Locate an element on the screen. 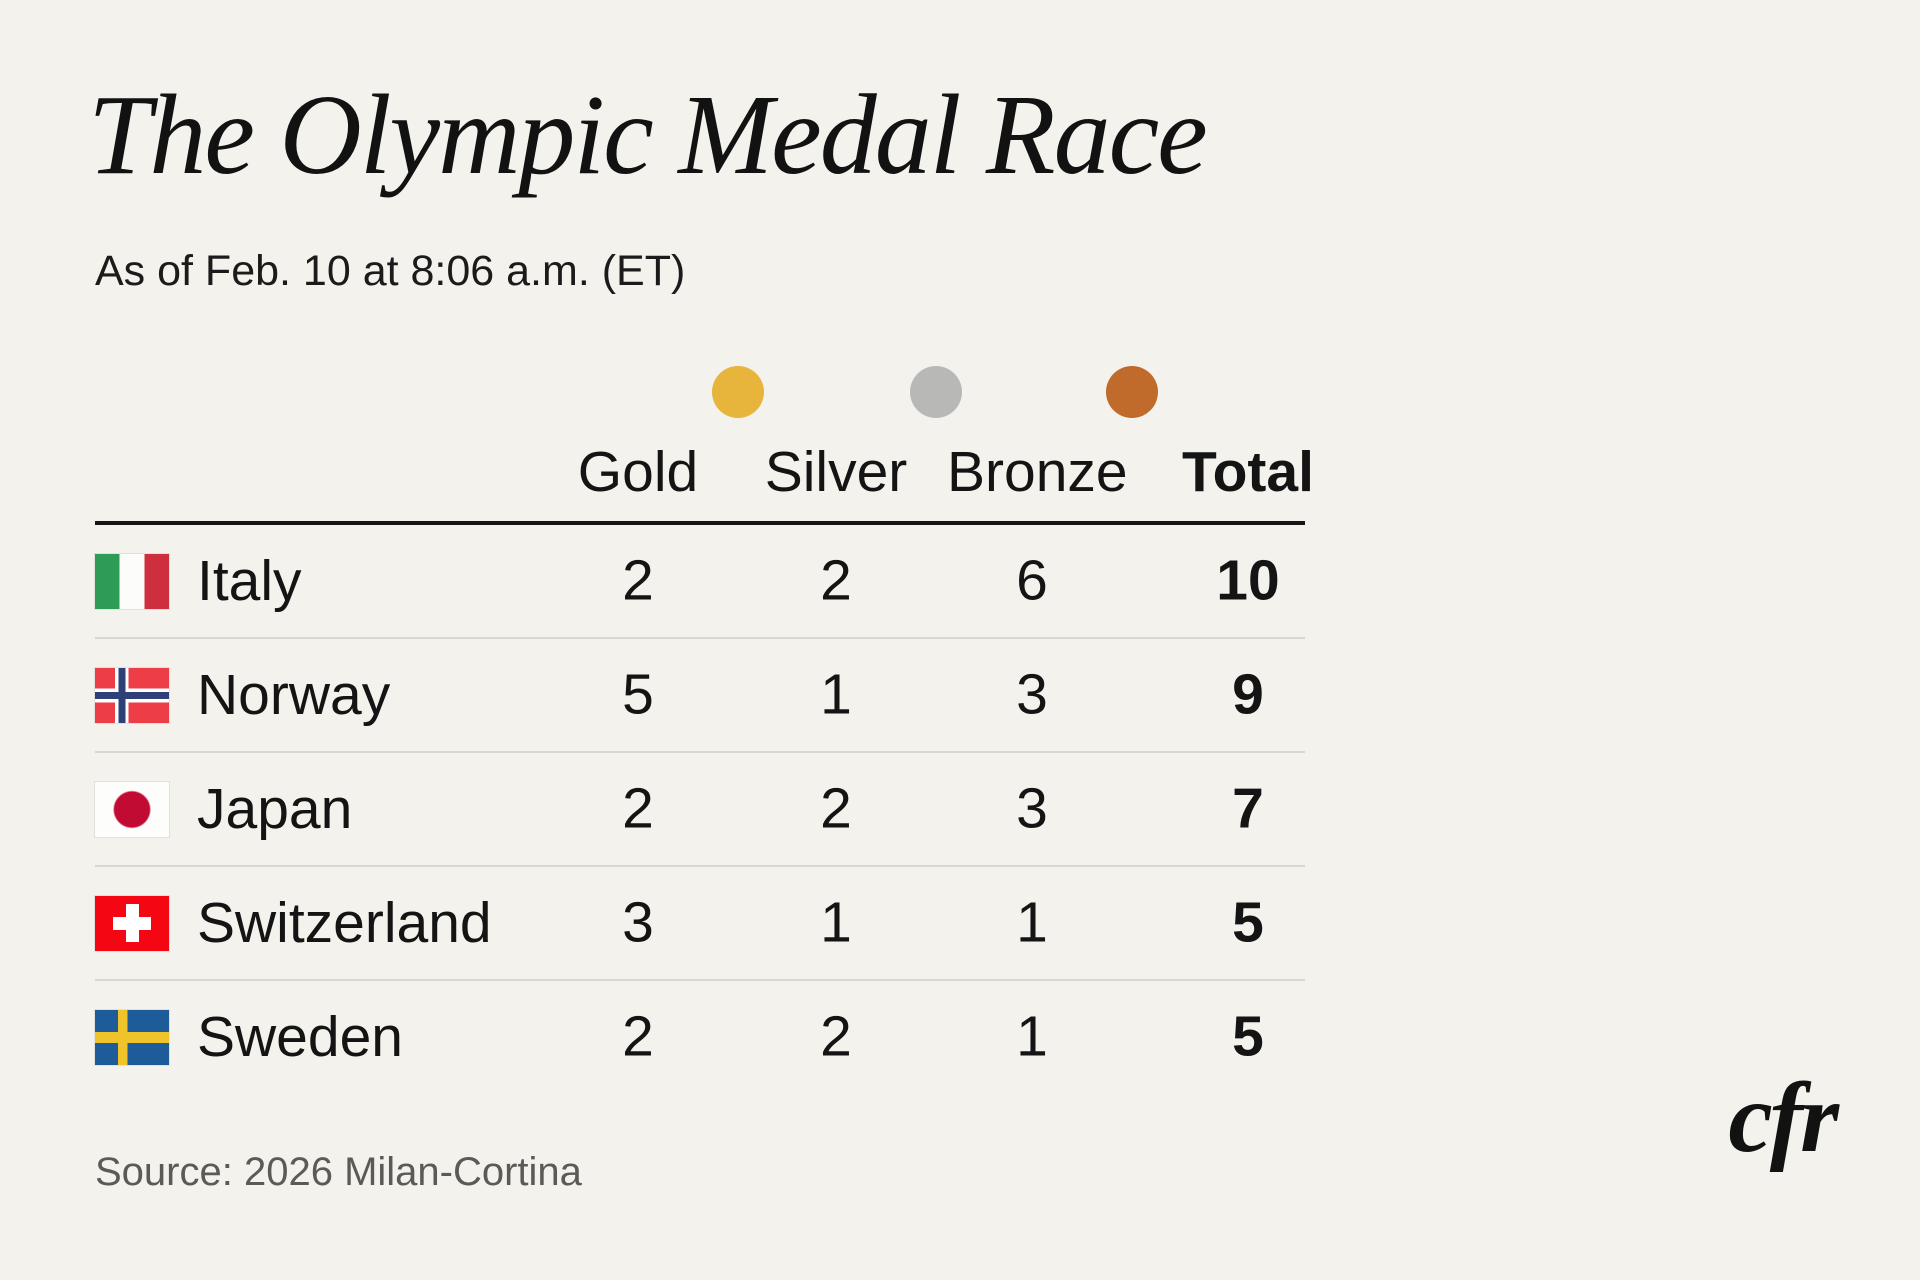 Image resolution: width=1920 pixels, height=1280 pixels. column-header-total: Total is located at coordinates (1248, 472).